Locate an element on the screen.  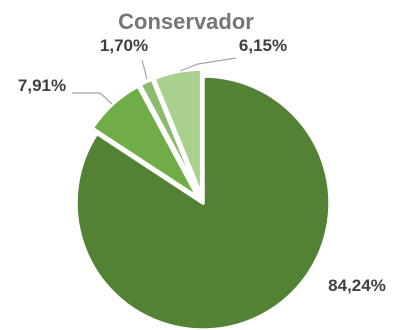
data-label-1: 84,24% is located at coordinates (357, 285).